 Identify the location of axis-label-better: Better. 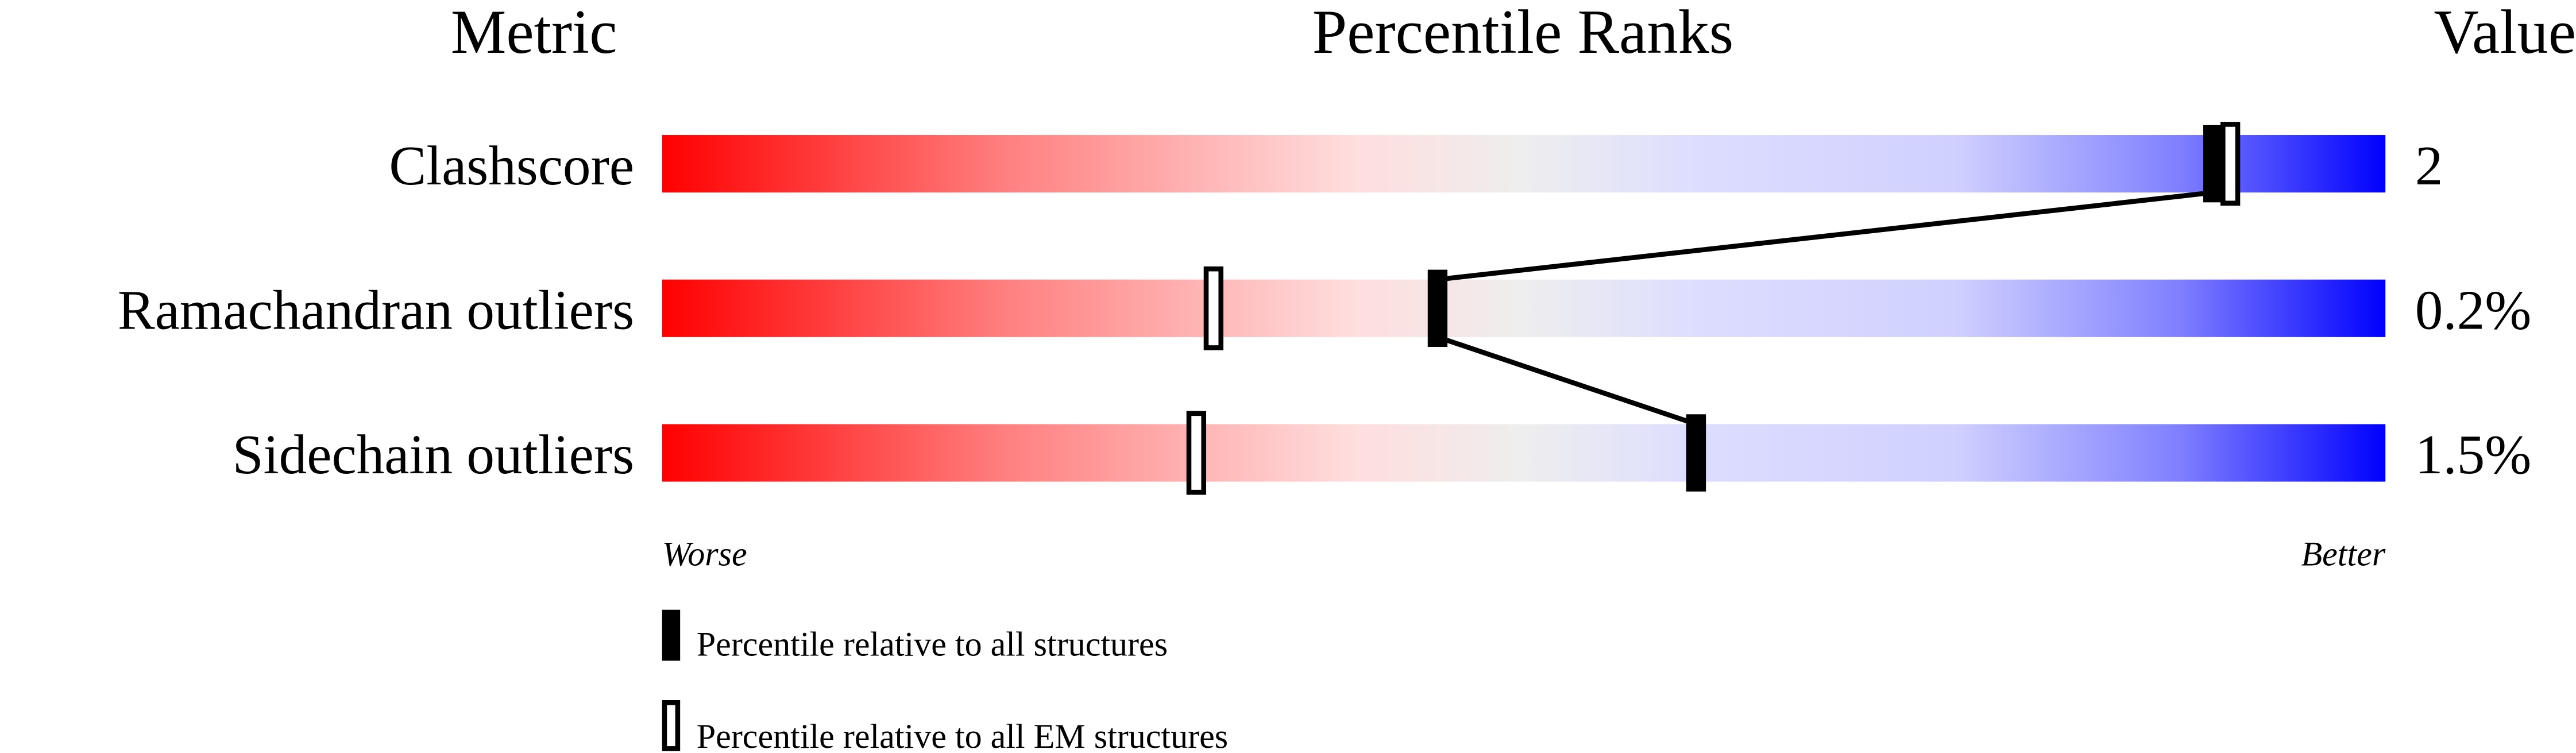
(2343, 554).